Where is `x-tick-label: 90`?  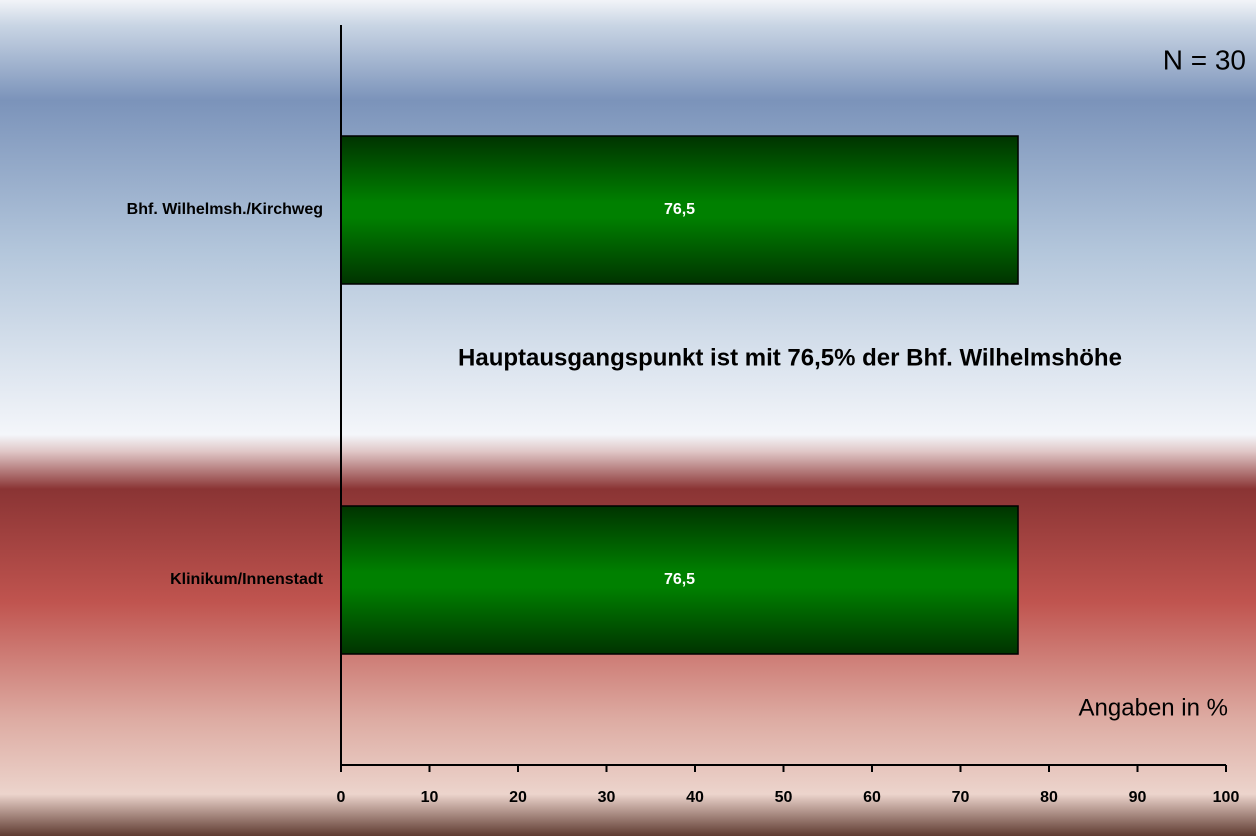
x-tick-label: 90 is located at coordinates (1138, 797).